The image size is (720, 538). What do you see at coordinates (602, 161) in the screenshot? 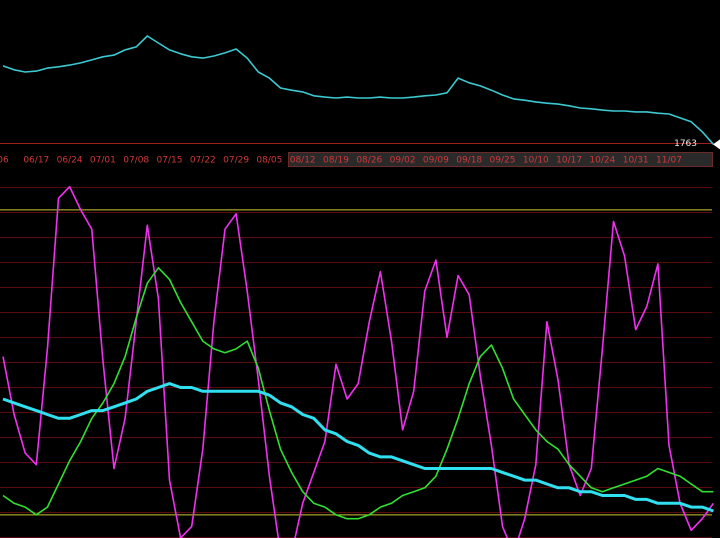
I see `x-tick-label: 10/24` at bounding box center [602, 161].